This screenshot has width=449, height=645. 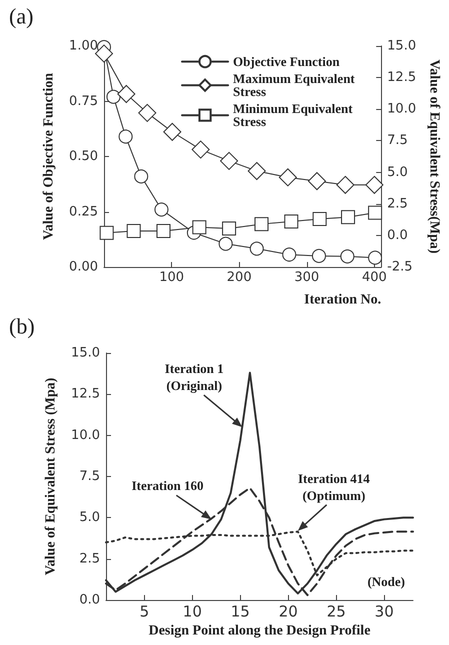 What do you see at coordinates (83, 46) in the screenshot?
I see `y-tick-label: 1.00` at bounding box center [83, 46].